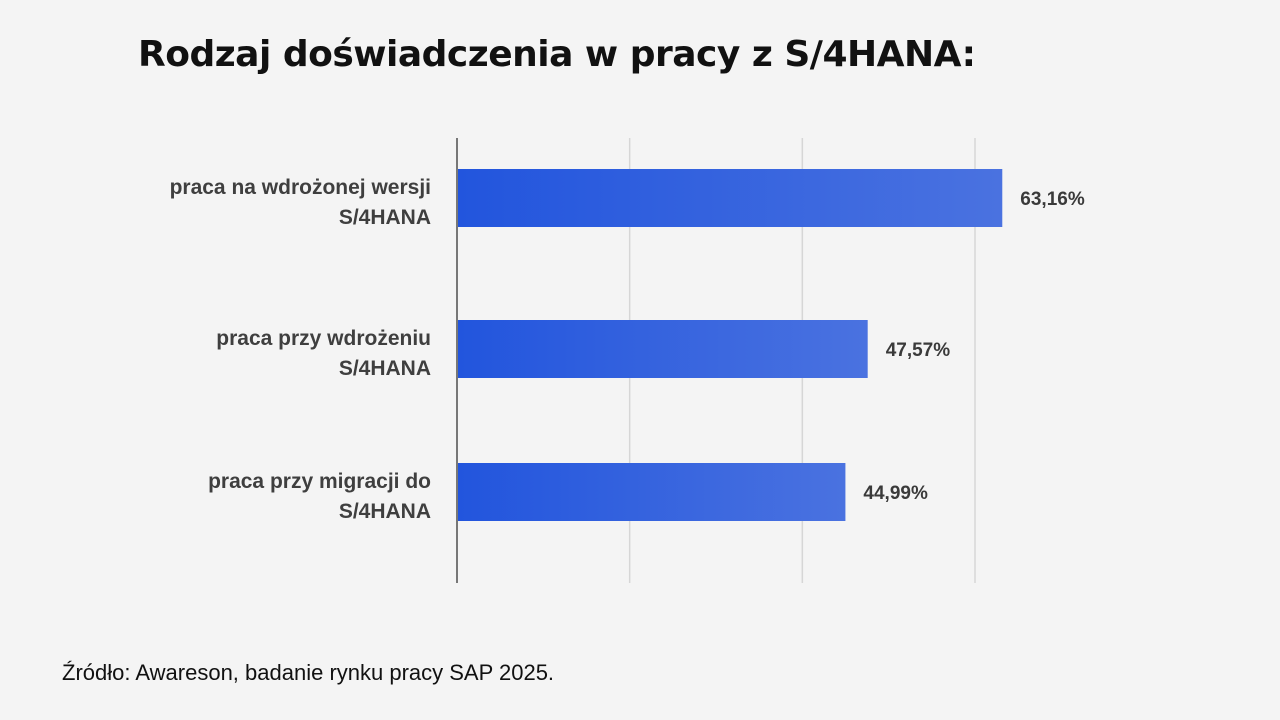 Image resolution: width=1280 pixels, height=720 pixels. I want to click on category-label-3-line-2: S/4HANA, so click(385, 511).